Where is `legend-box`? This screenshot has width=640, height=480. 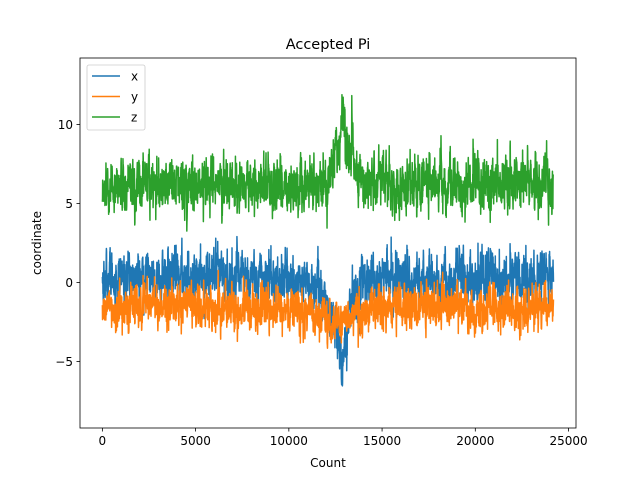
legend-box is located at coordinates (116, 97).